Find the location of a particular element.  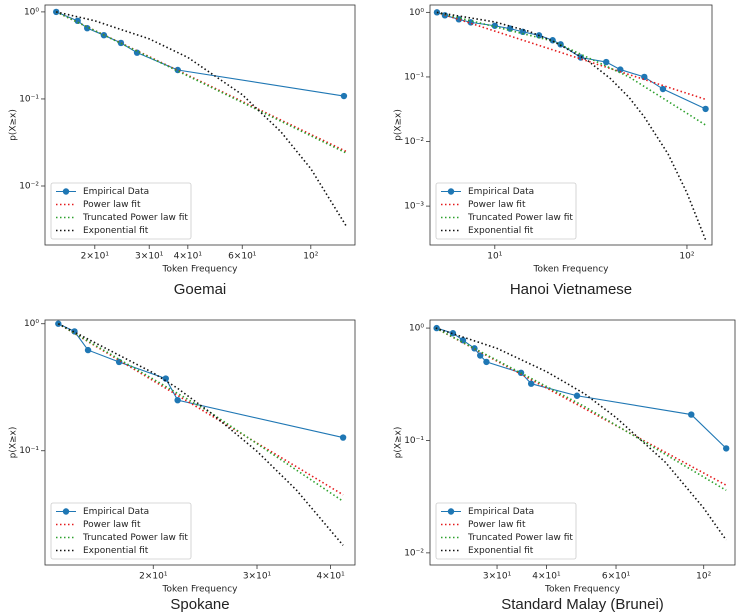

panel-caption: Standard Malay (Brunei) is located at coordinates (582, 604).